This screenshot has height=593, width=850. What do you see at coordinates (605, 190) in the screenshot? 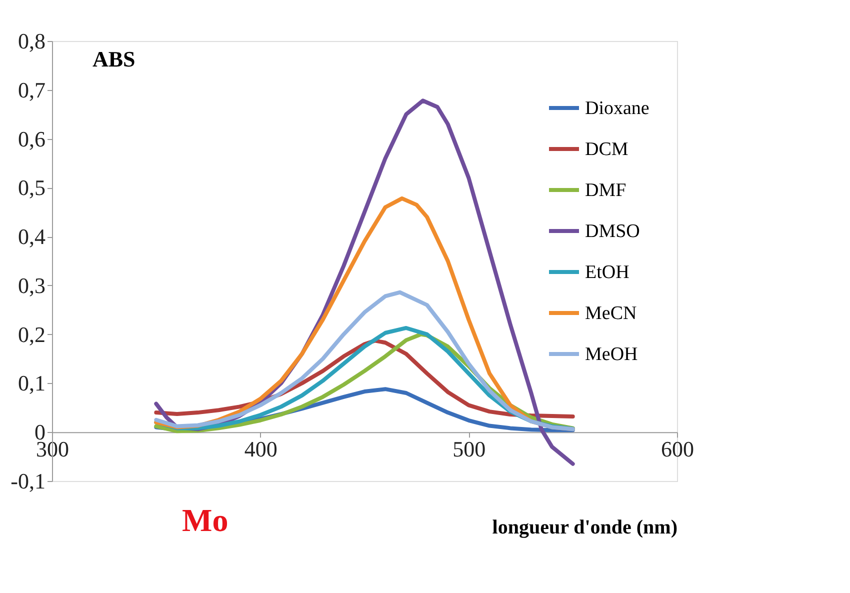
I see `legend-label: DMF` at bounding box center [605, 190].